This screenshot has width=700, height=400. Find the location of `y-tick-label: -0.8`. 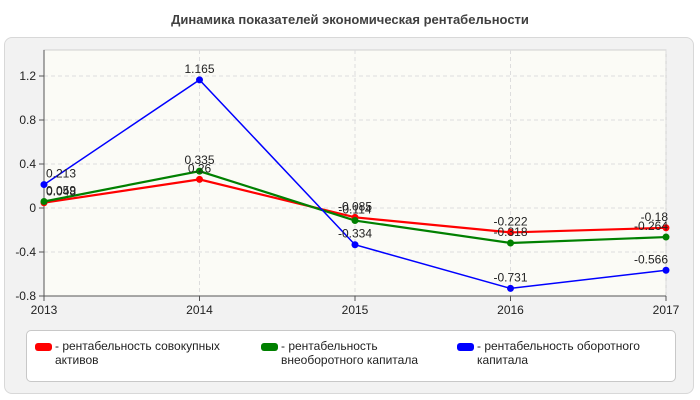

y-tick-label: -0.8 is located at coordinates (25, 296).